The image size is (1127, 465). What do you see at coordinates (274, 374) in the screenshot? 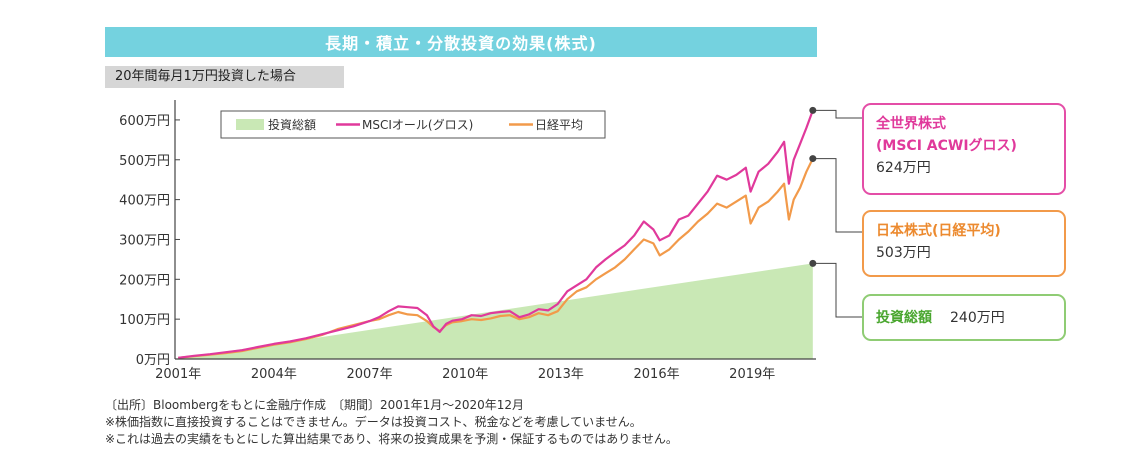
I see `x-tick-label: 2004年` at bounding box center [274, 374].